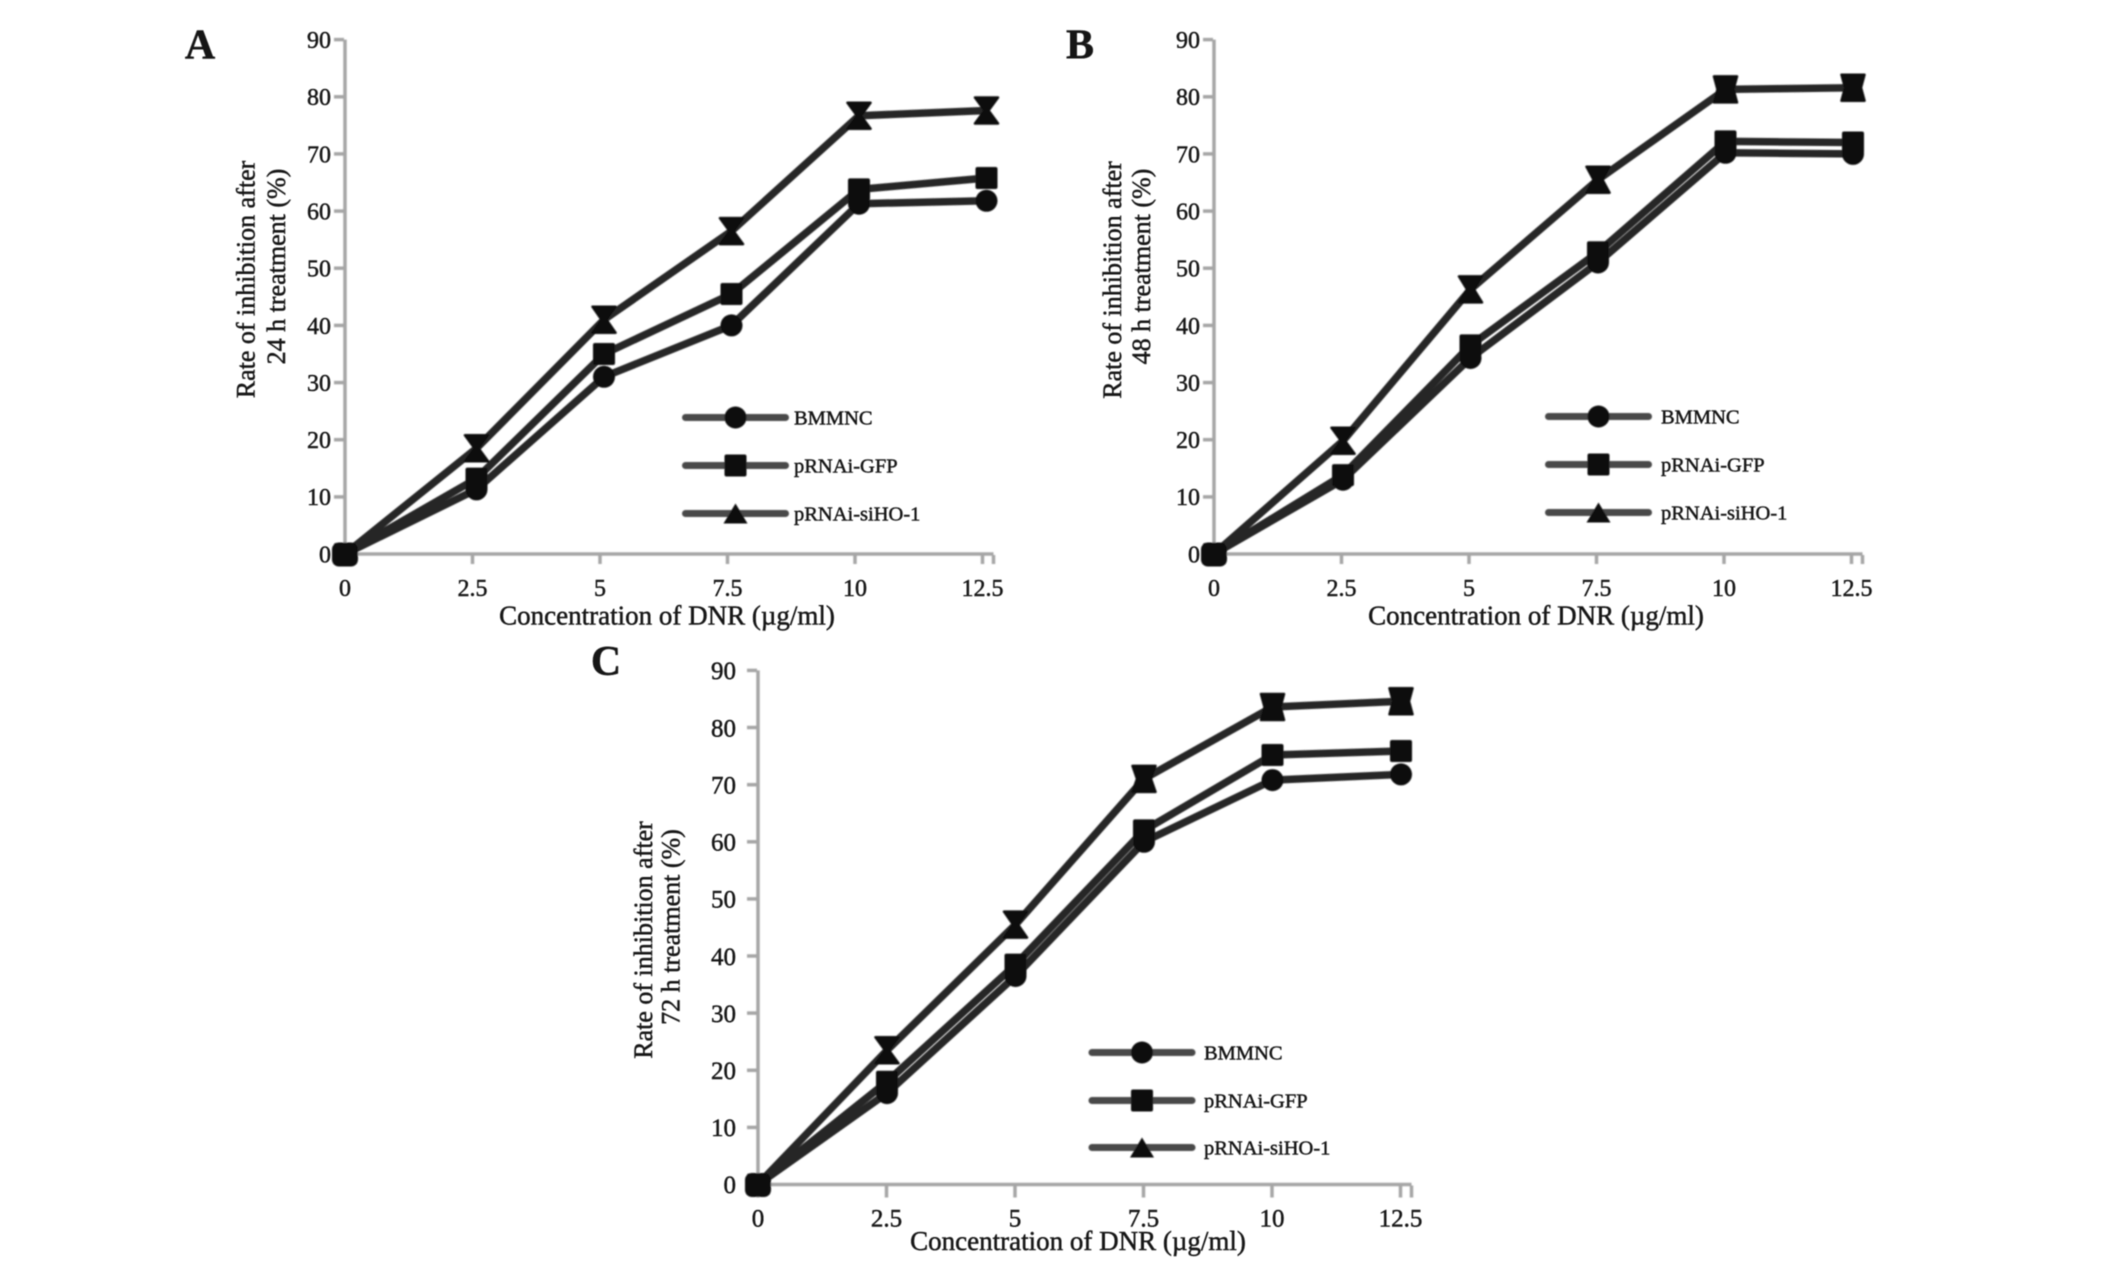 This screenshot has height=1263, width=2126. I want to click on svg-text: 72 h treatment (%), so click(671, 927).